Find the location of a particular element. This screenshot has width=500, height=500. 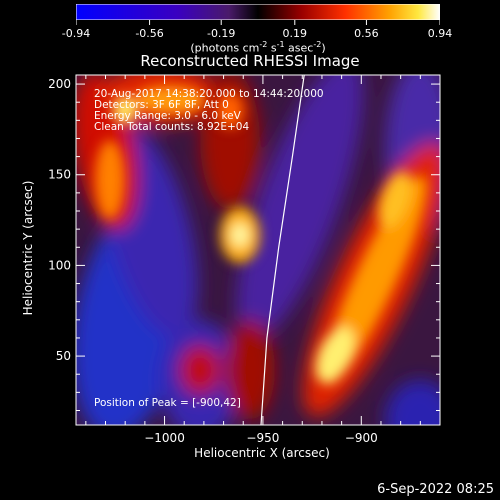

x-axis-label: Heliocentric X (arcsec) is located at coordinates (262, 453).